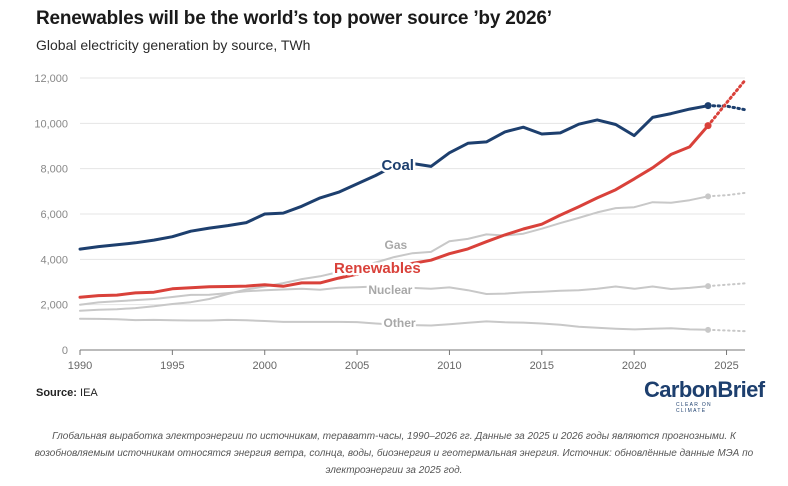 The image size is (788, 486). Describe the element at coordinates (51, 124) in the screenshot. I see `y-tick-label: 10,000` at that location.